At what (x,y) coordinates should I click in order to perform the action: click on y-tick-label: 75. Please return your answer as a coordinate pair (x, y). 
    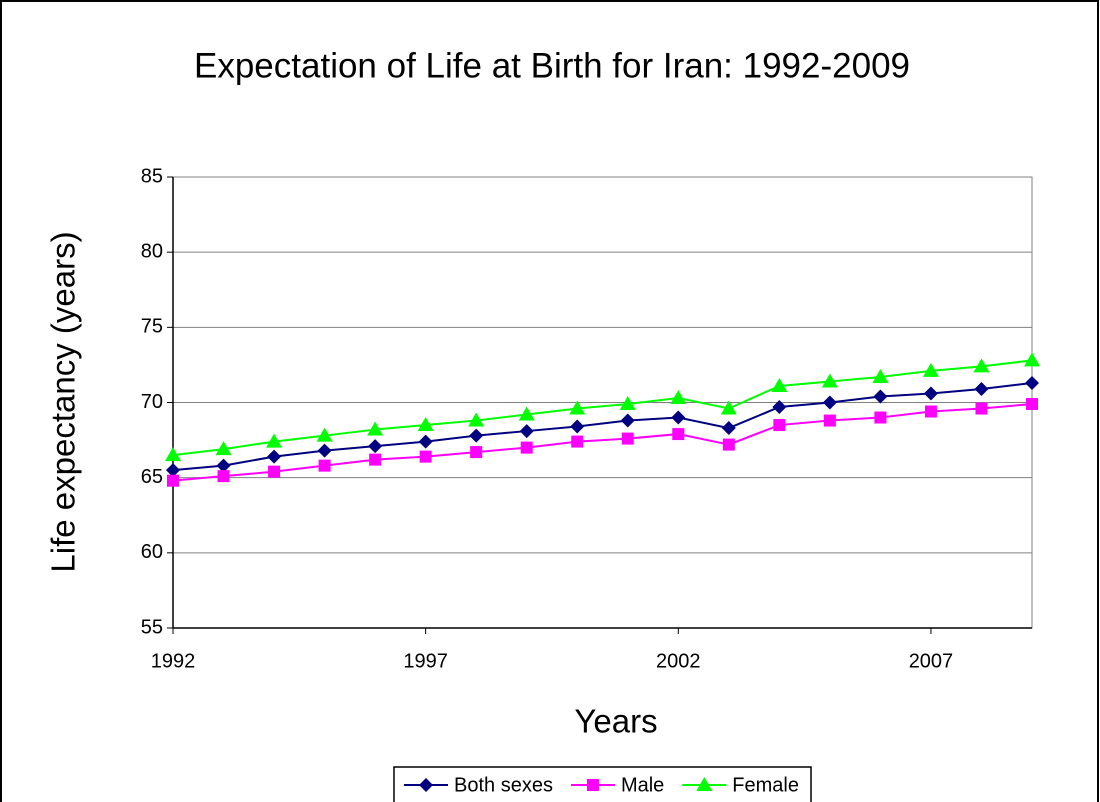
    Looking at the image, I should click on (152, 327).